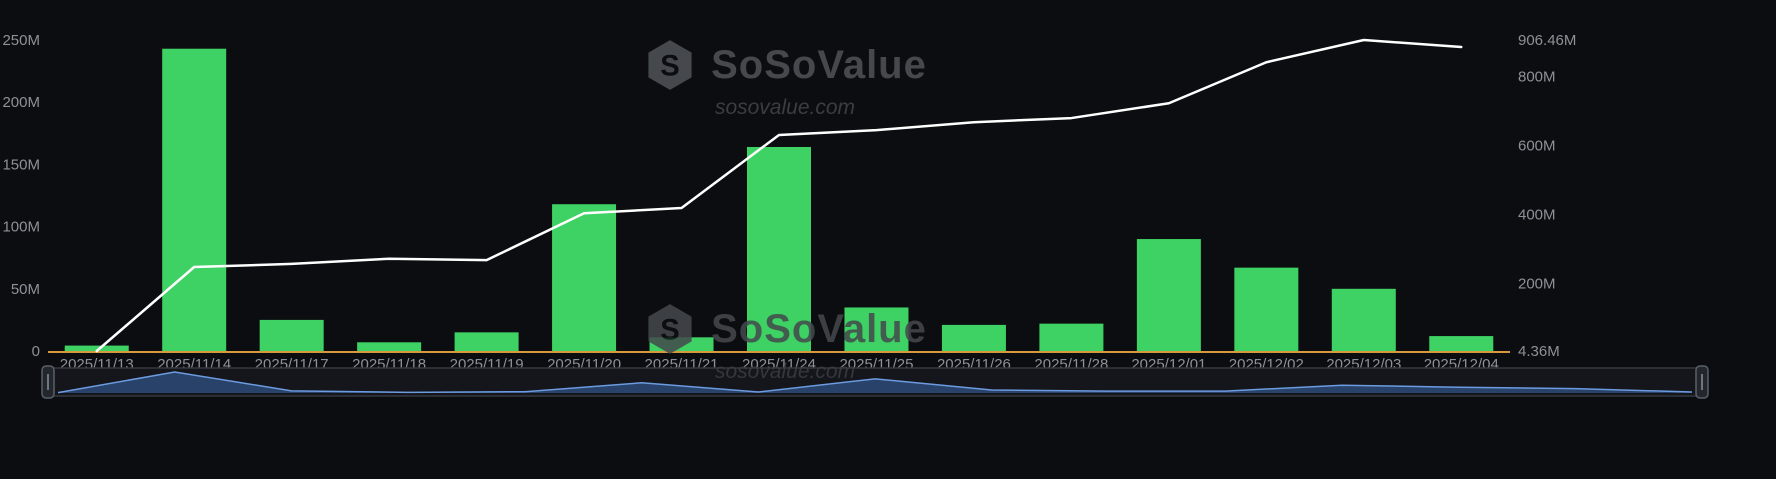  Describe the element at coordinates (486, 341) in the screenshot. I see `bar-2025/11/19` at that location.